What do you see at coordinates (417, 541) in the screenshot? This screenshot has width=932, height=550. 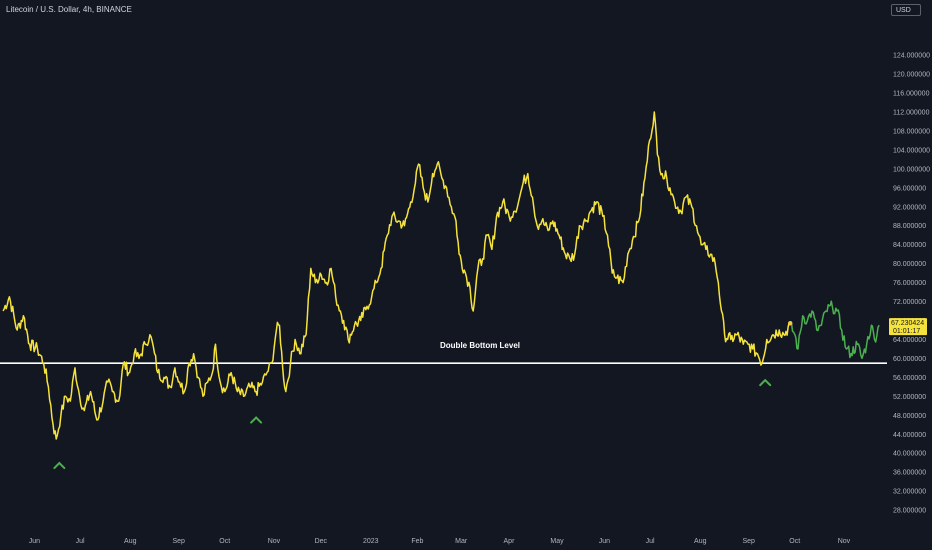 I see `x-axis-tick-label: Feb` at bounding box center [417, 541].